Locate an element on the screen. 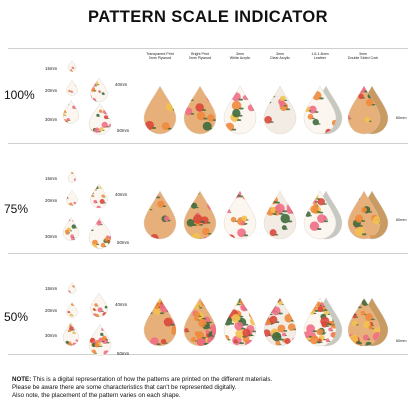 The image size is (416, 416). column-header-transparent-print: Transparent Print 3mm Plywood is located at coordinates (160, 56).